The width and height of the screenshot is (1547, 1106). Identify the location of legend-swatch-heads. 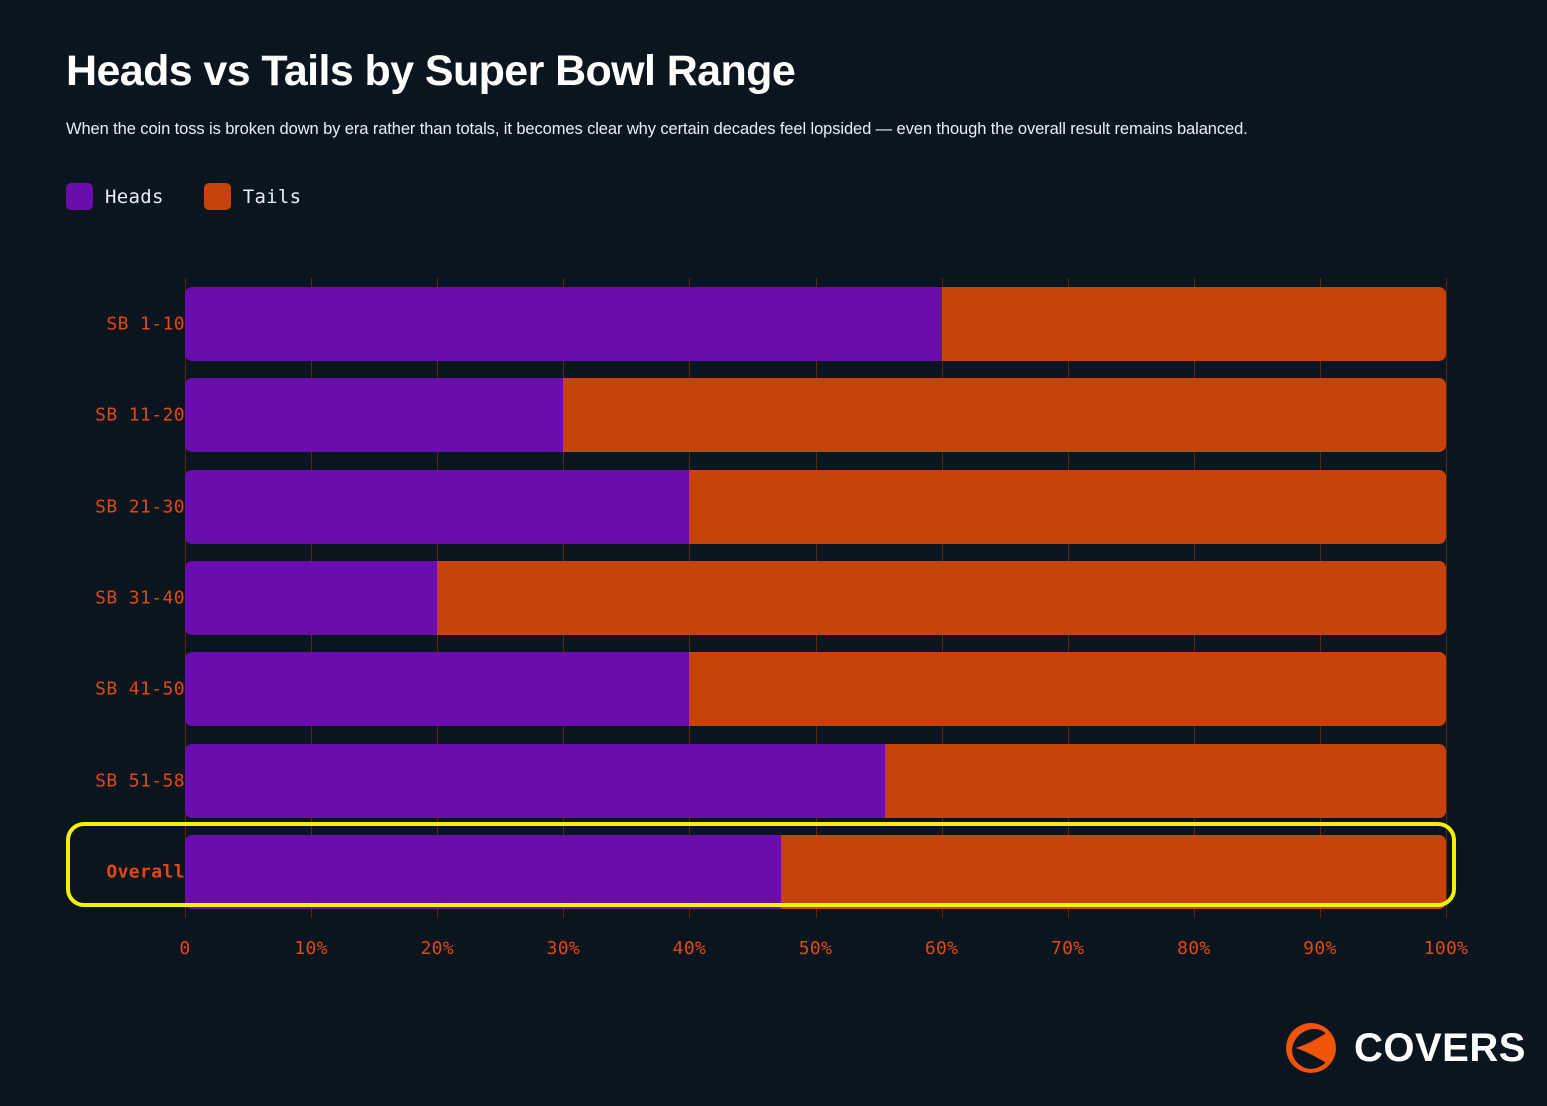
(79, 196).